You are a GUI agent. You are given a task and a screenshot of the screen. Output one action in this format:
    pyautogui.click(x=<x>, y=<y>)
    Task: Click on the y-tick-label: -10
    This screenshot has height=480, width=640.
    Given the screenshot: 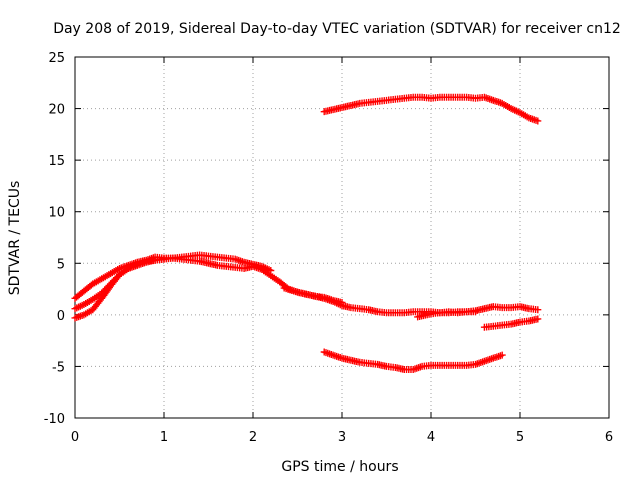 What is the action you would take?
    pyautogui.click(x=54, y=419)
    